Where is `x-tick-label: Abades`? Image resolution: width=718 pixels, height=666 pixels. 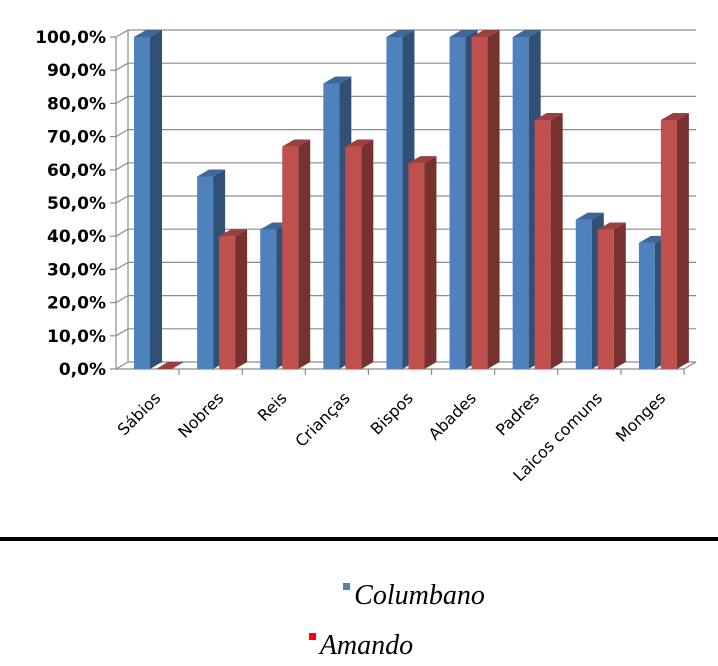
x-tick-label: Abades is located at coordinates (452, 415).